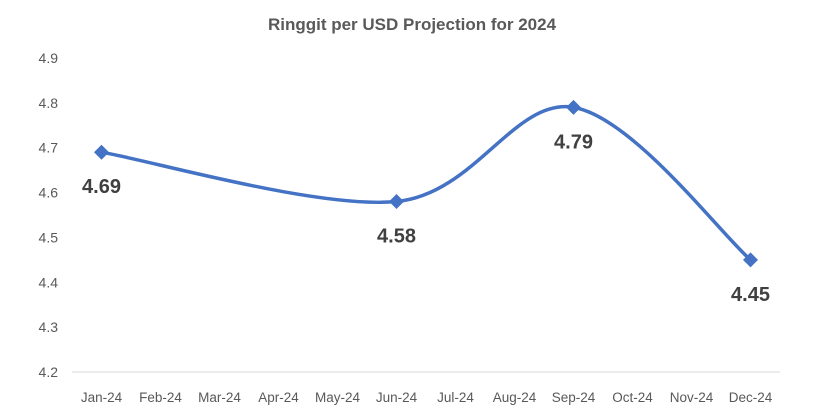 The width and height of the screenshot is (815, 412). Describe the element at coordinates (49, 58) in the screenshot. I see `y-tick-label: 4.9` at that location.